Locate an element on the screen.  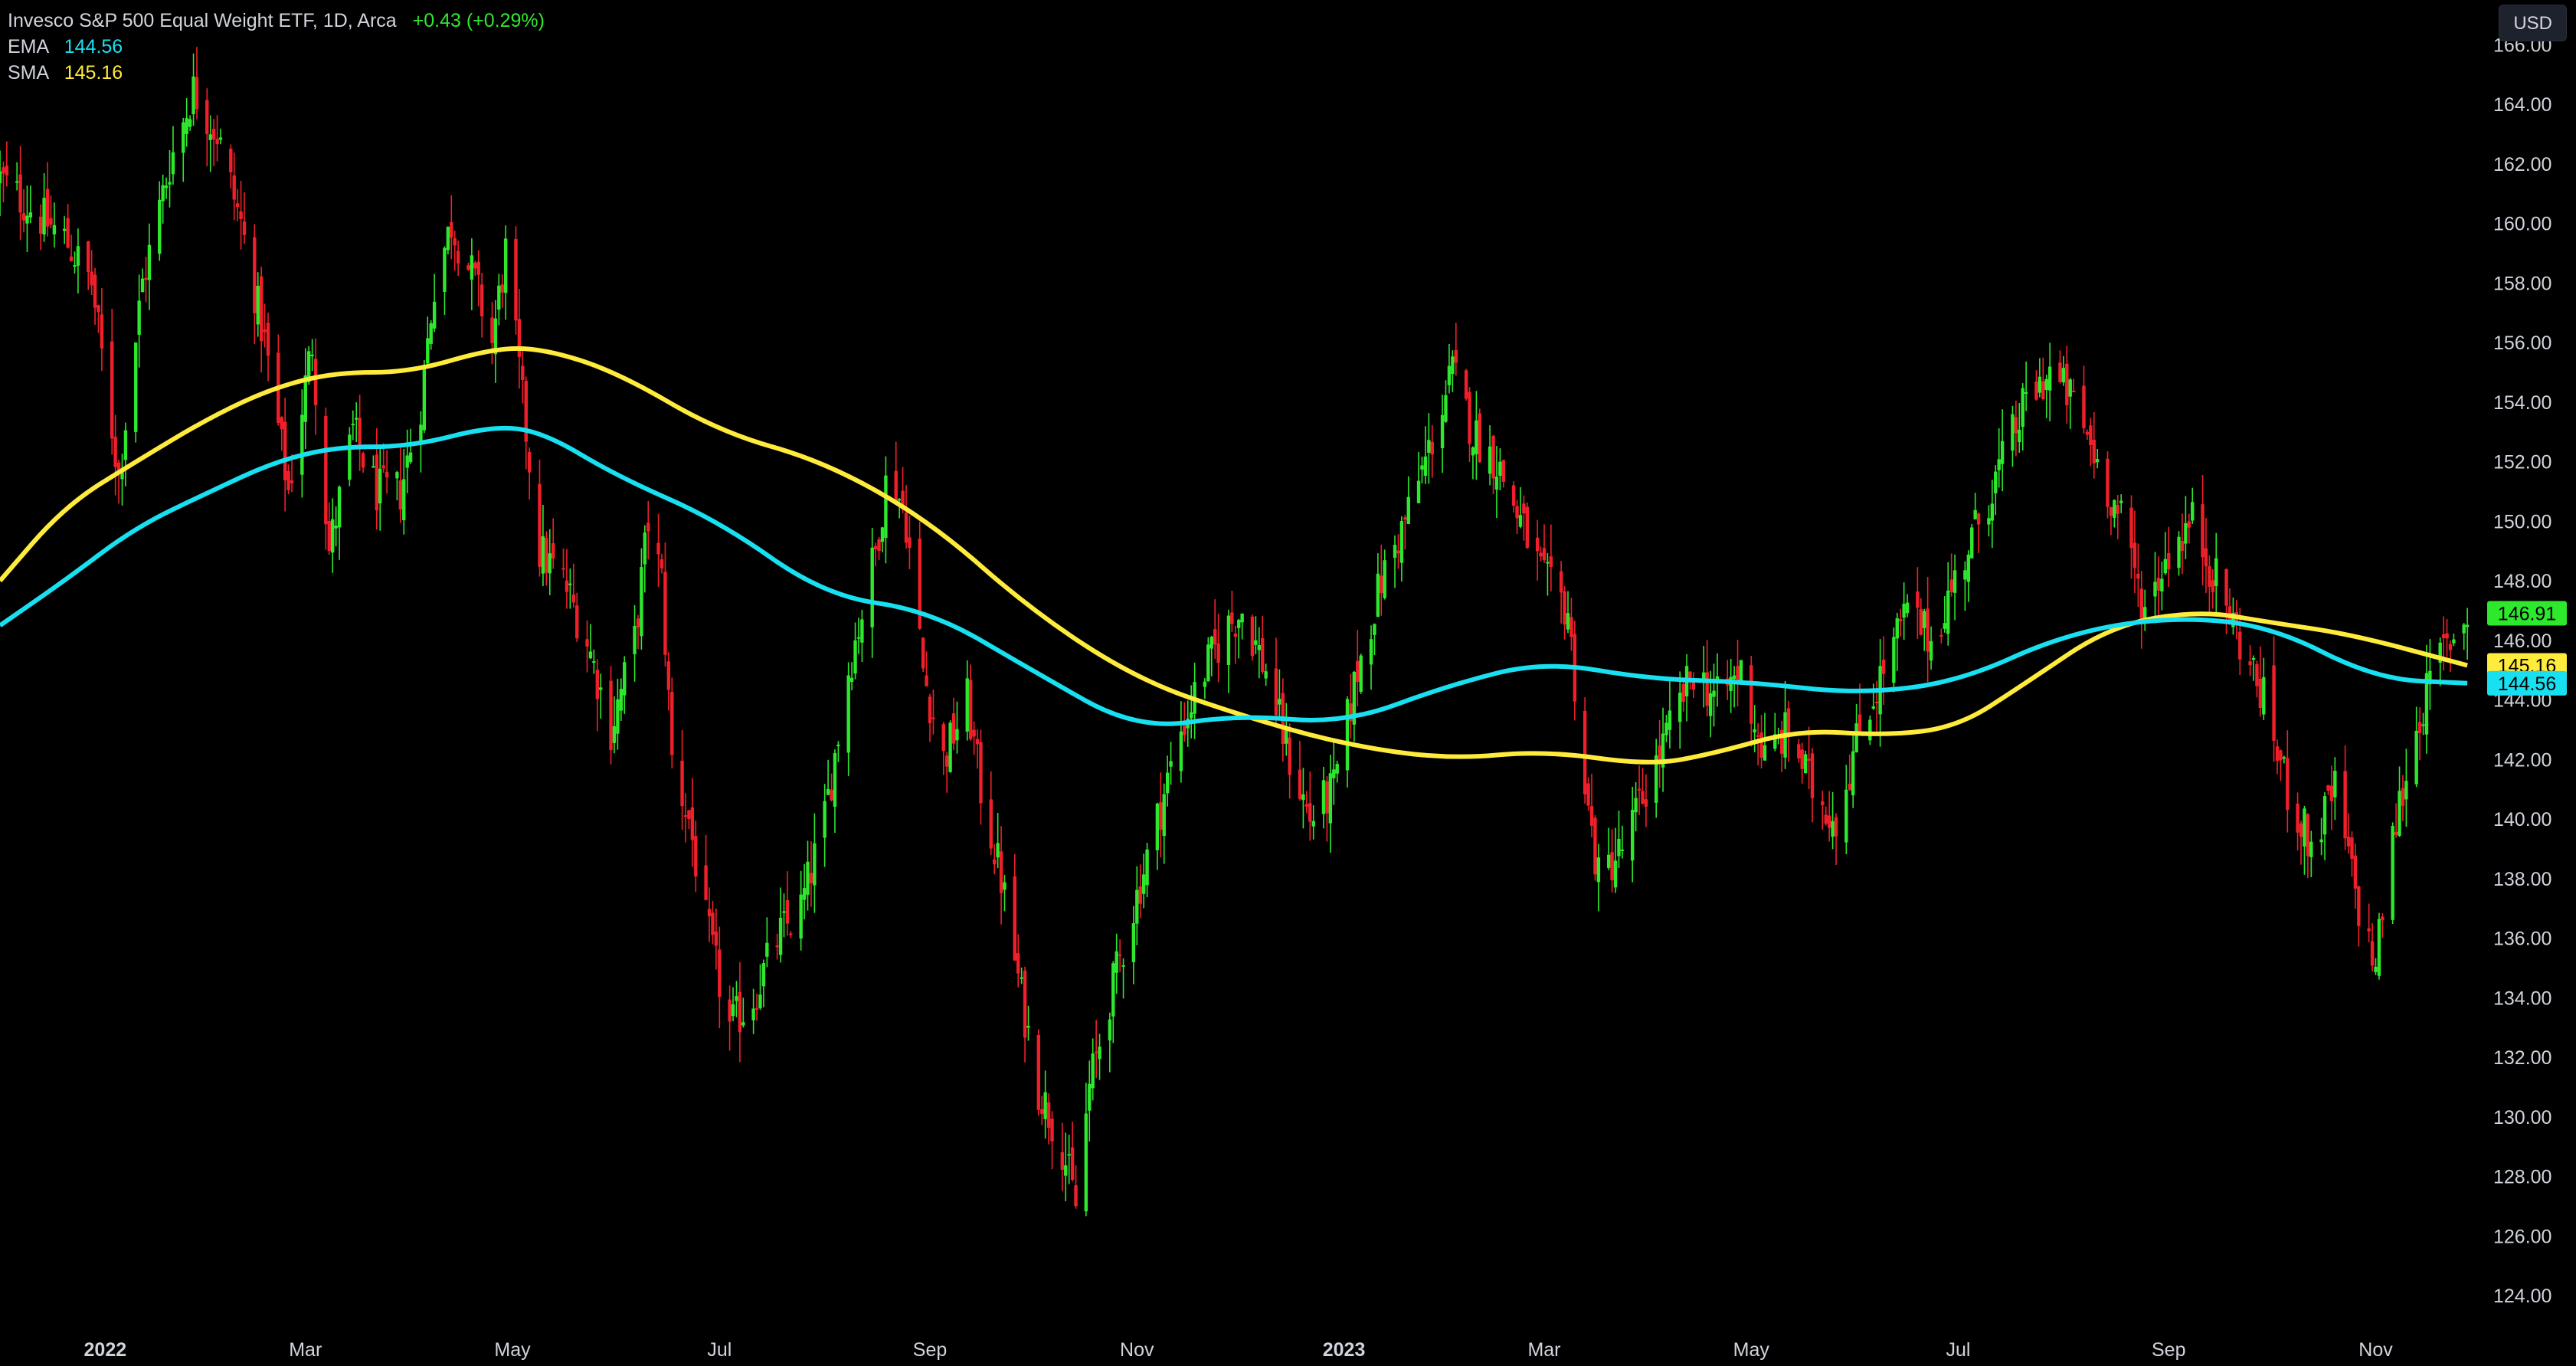
time-tick-label: Mar is located at coordinates (1543, 1350).